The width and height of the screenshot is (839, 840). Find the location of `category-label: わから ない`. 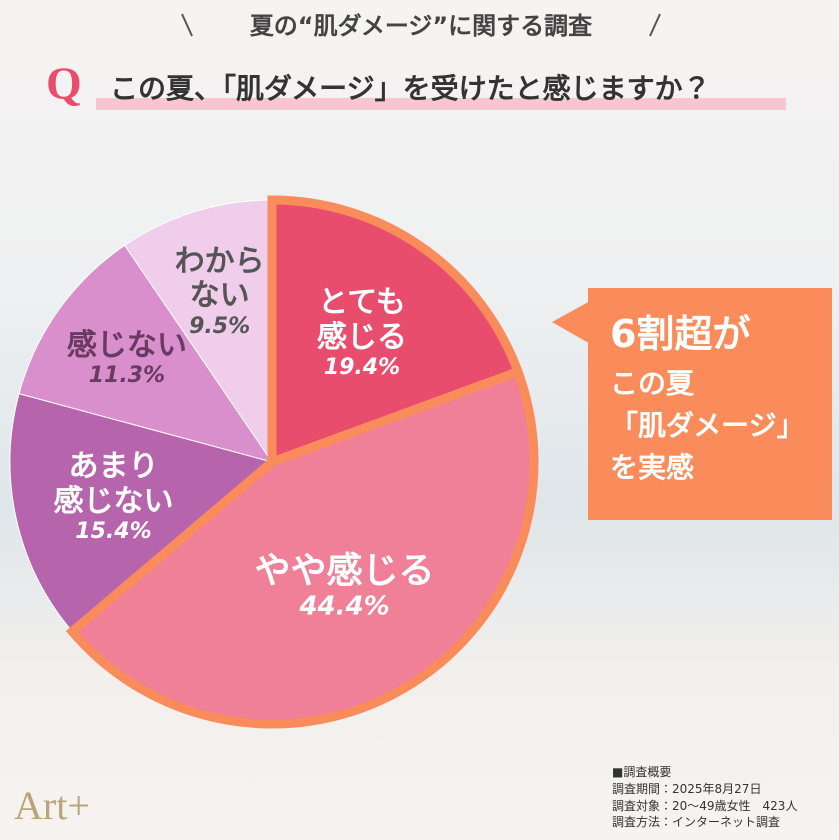

category-label: わから ない is located at coordinates (219, 278).